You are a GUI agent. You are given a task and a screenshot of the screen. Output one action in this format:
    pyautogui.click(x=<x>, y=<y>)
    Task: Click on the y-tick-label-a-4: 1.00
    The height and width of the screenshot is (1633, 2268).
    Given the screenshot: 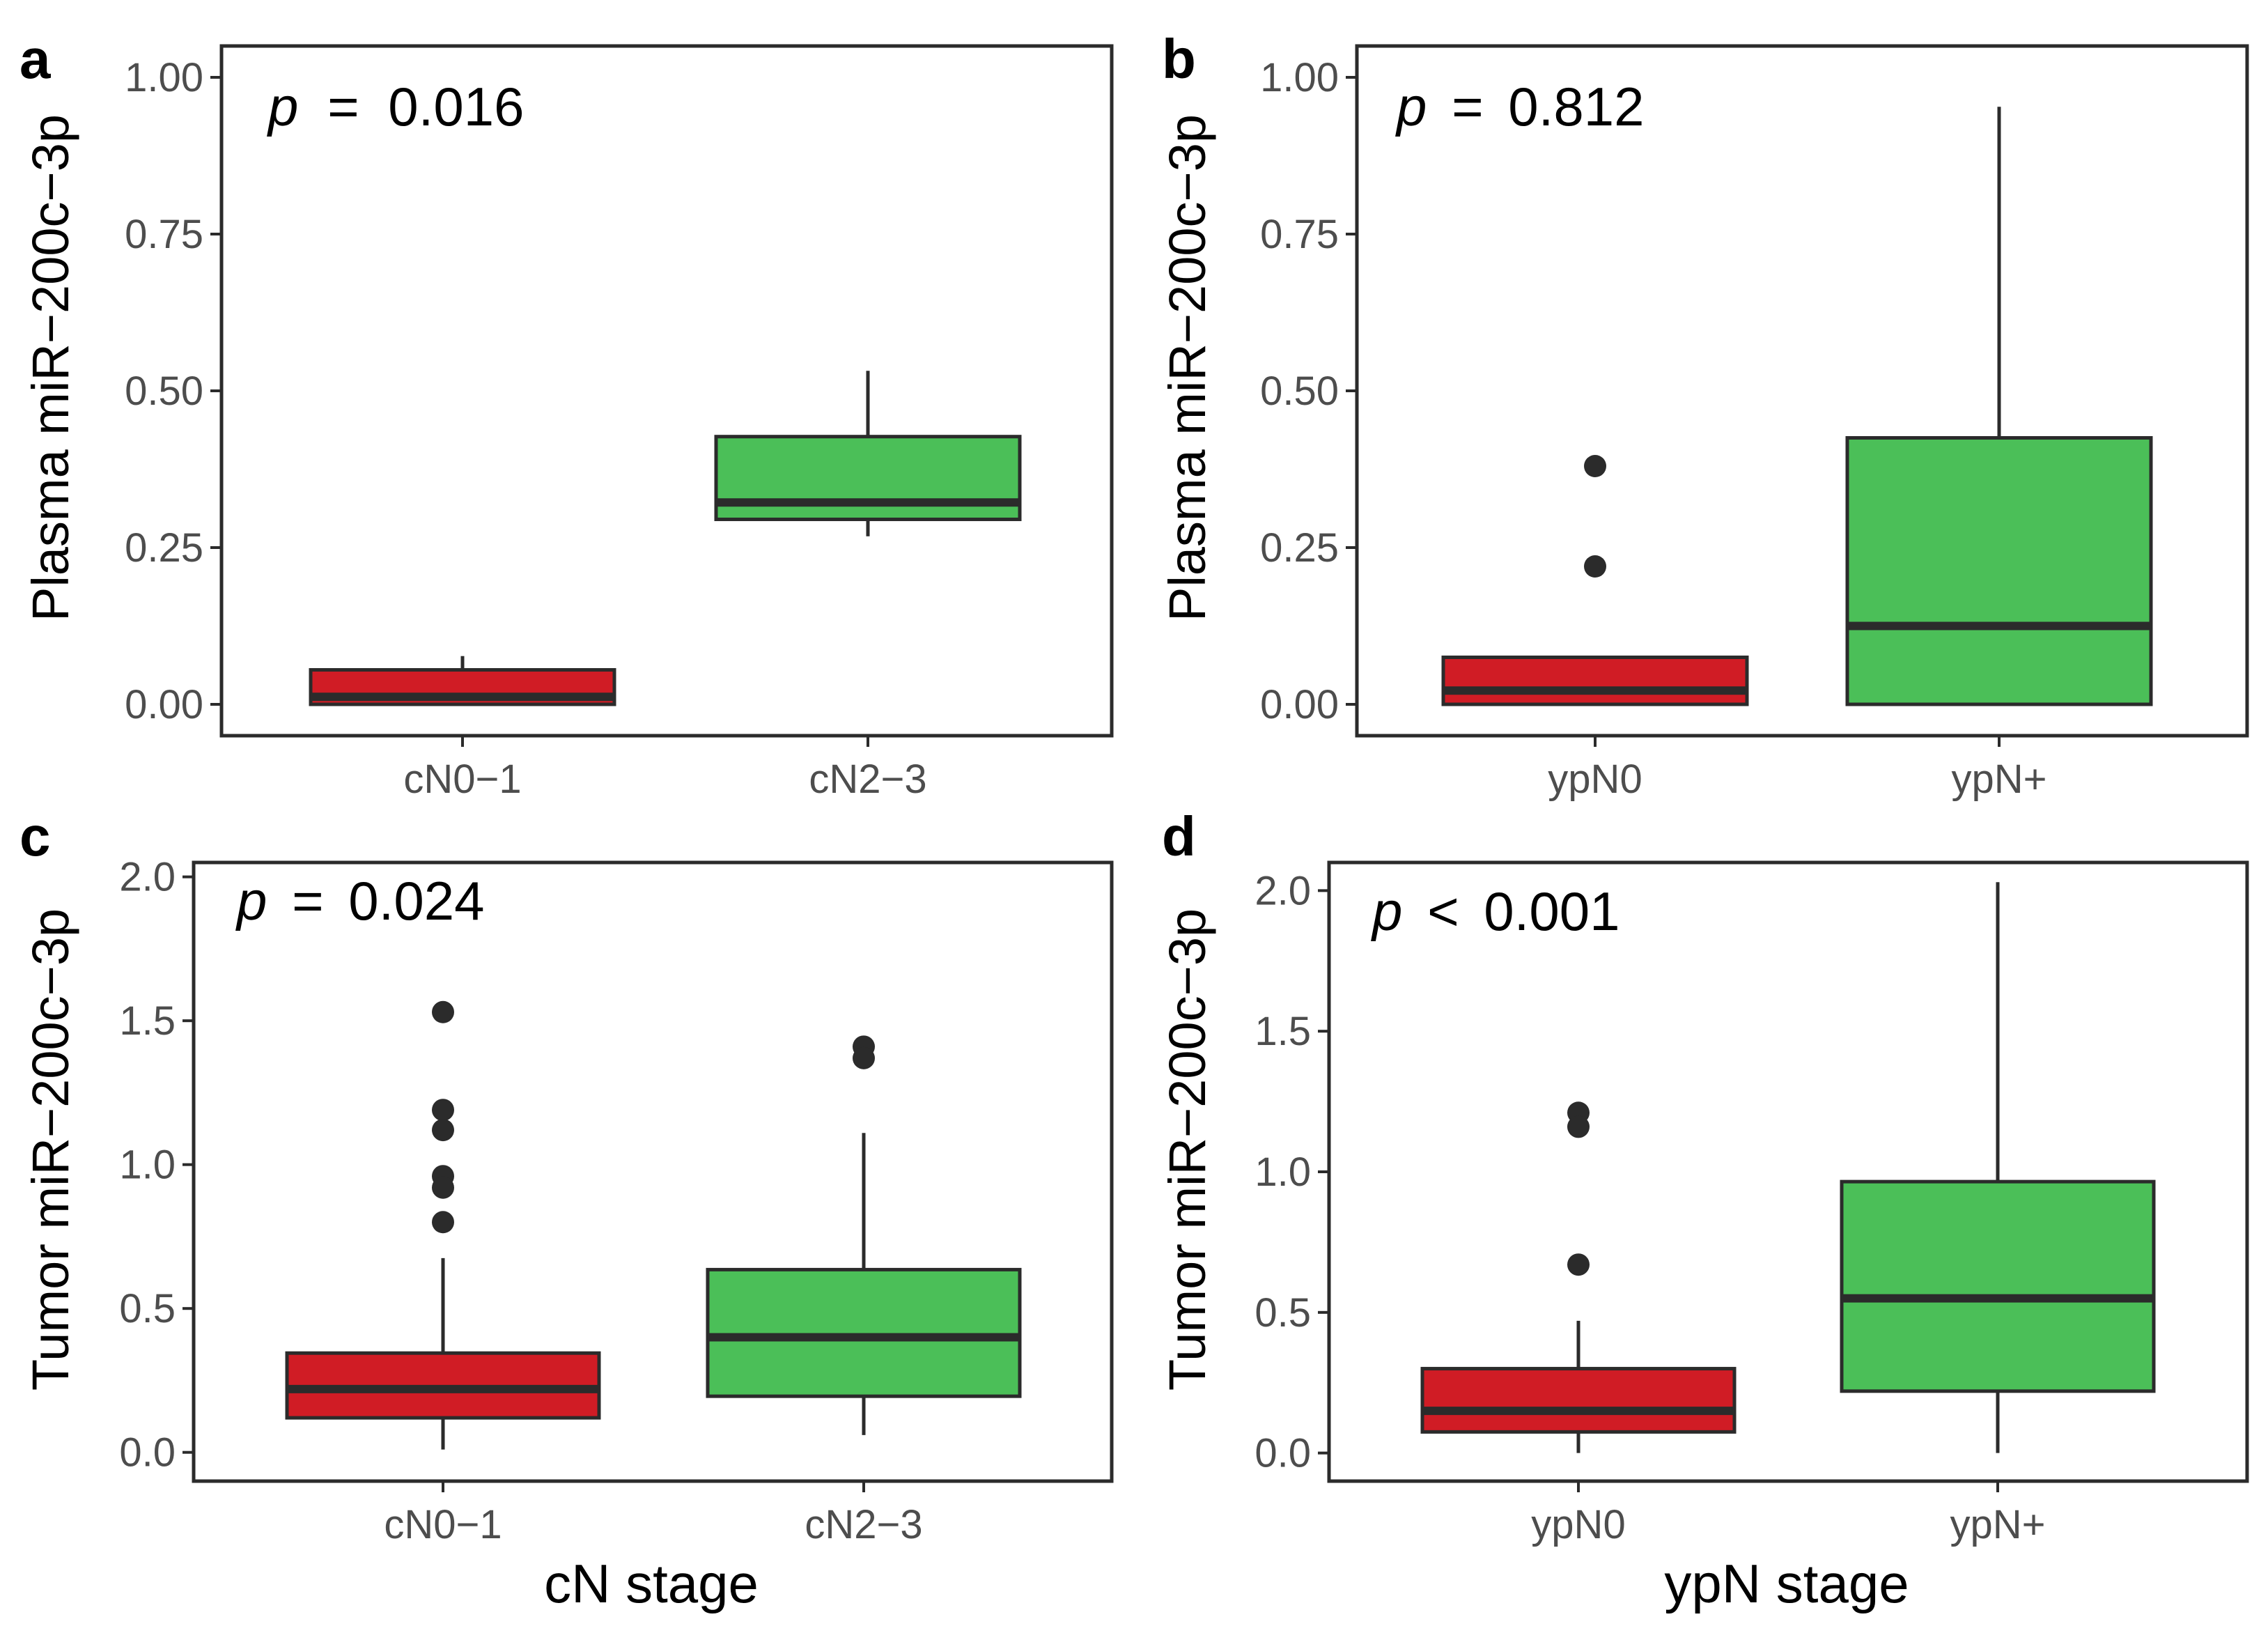 What is the action you would take?
    pyautogui.click(x=164, y=77)
    